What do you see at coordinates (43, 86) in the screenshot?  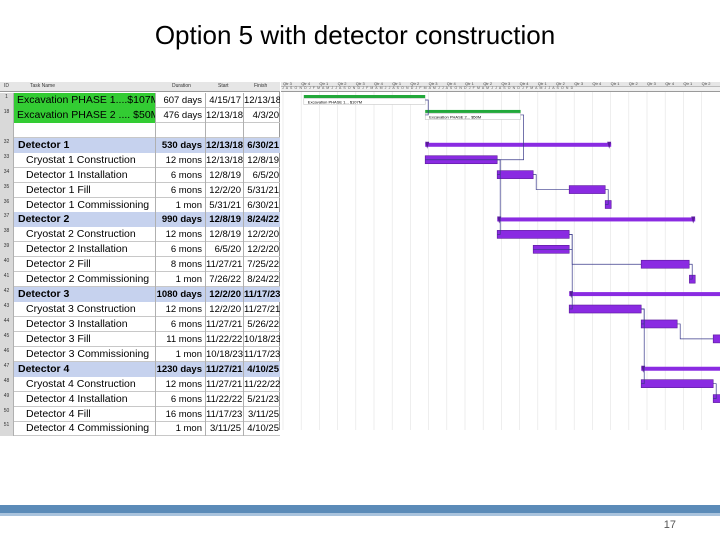 I see `column-header-task-name: Task Name` at bounding box center [43, 86].